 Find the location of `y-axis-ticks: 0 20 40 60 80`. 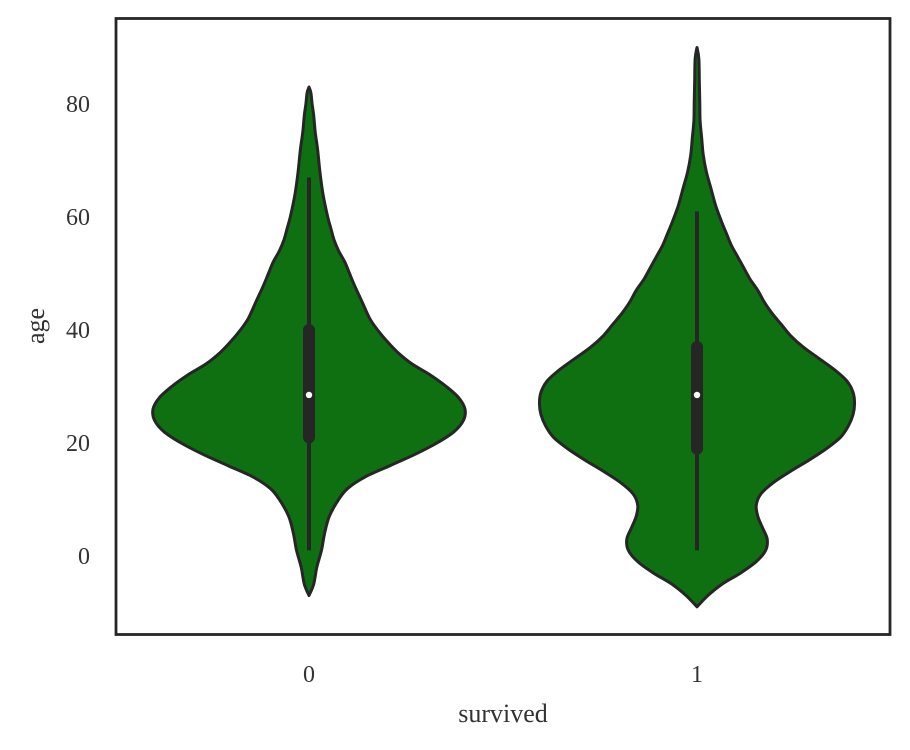

y-axis-ticks: 0 20 40 60 80 is located at coordinates (78, 331).